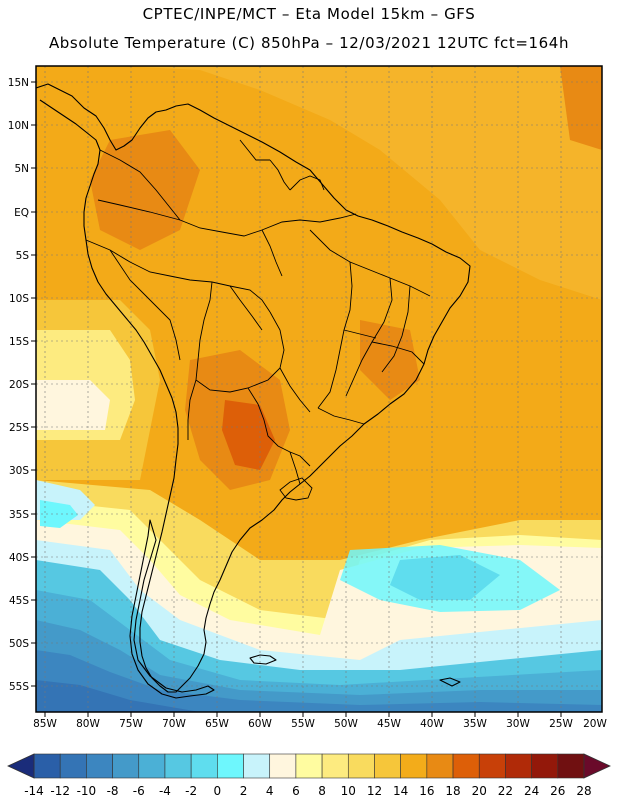 The height and width of the screenshot is (800, 618). Describe the element at coordinates (518, 724) in the screenshot. I see `lon-label: 30W` at that location.